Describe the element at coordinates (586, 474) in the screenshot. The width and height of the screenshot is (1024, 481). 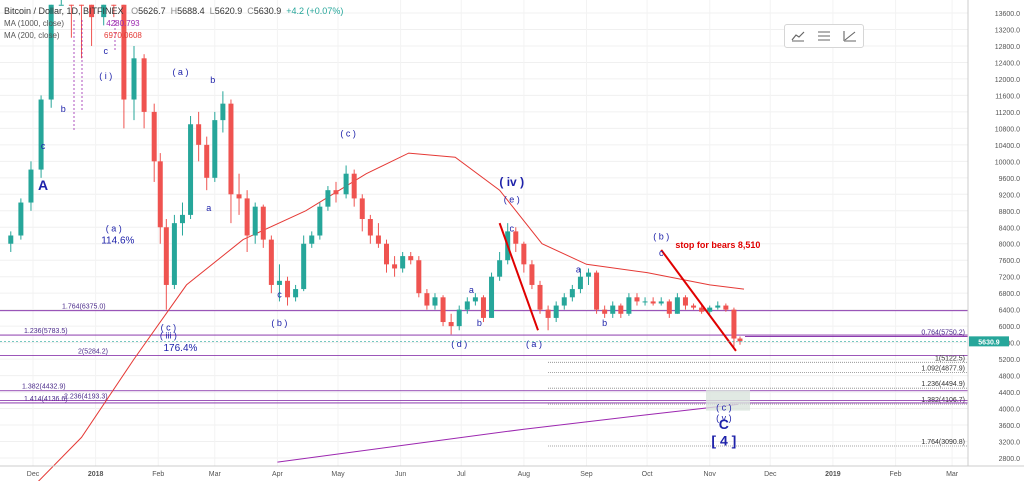
I see `time-tick-label: Sep` at that location.